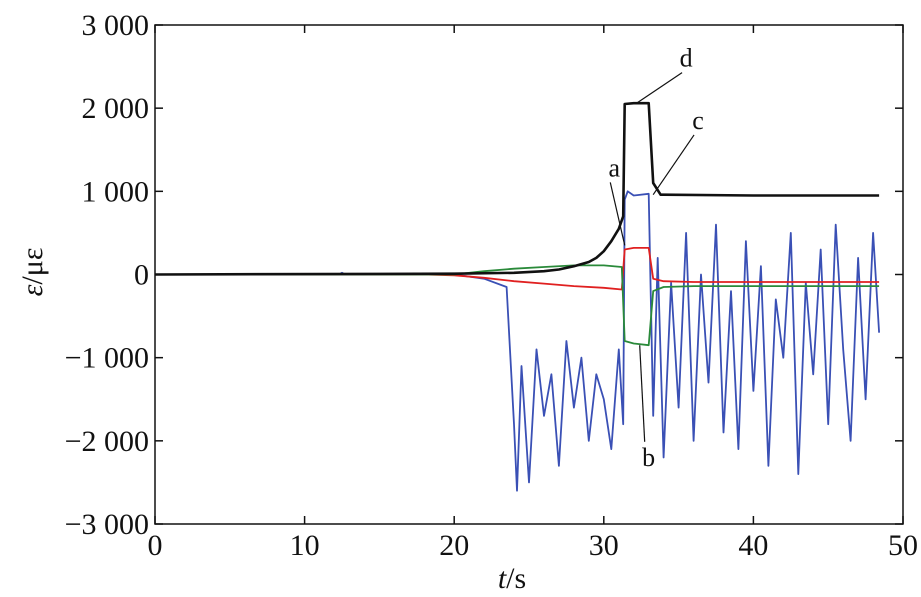 The width and height of the screenshot is (921, 597). What do you see at coordinates (673, 164) in the screenshot?
I see `leader-line-c` at bounding box center [673, 164].